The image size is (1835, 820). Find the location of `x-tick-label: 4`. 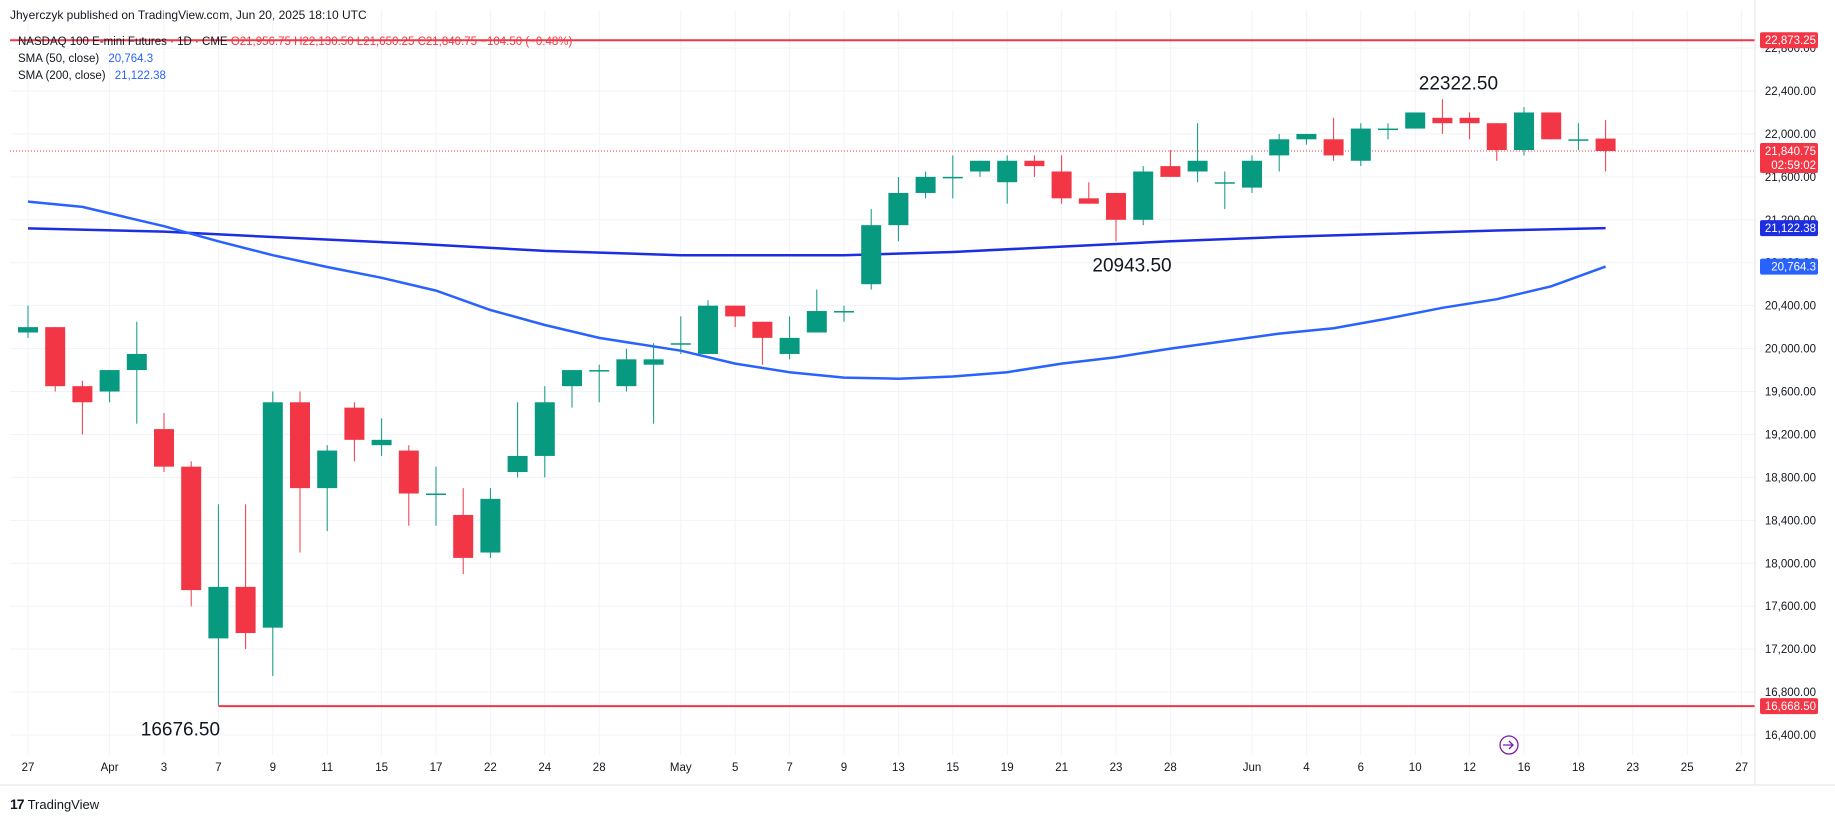

x-tick-label: 4 is located at coordinates (1306, 768).